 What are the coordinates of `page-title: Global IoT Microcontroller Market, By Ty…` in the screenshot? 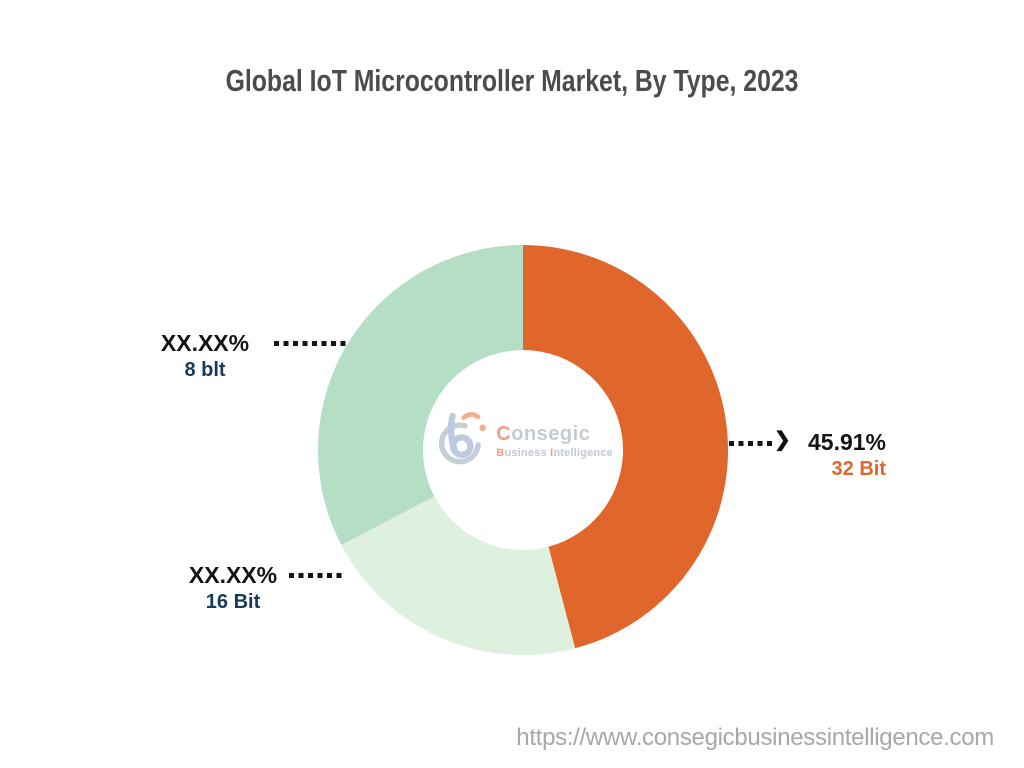 It's located at (512, 80).